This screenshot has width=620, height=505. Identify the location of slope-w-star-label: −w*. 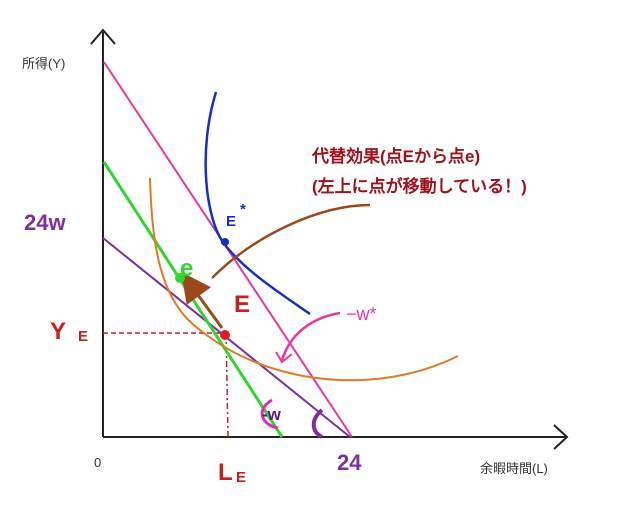
(361, 314).